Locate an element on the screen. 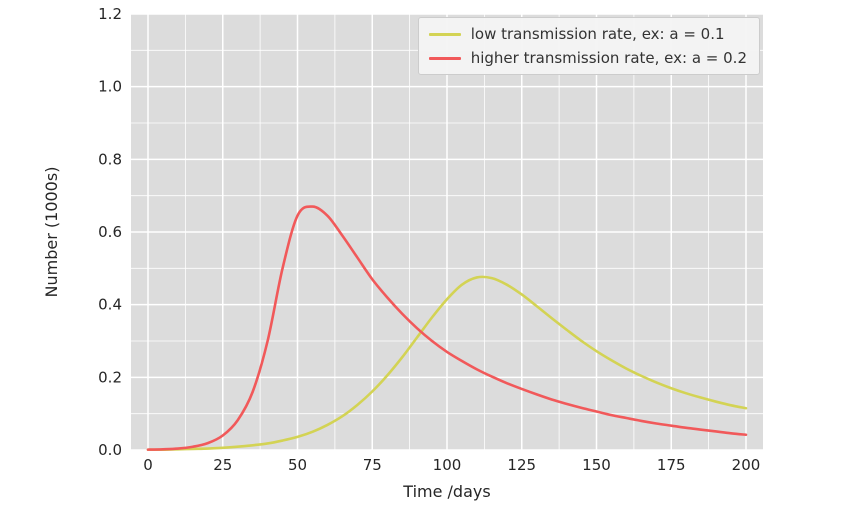  y-axis-label: Number (1000s) is located at coordinates (51, 232).